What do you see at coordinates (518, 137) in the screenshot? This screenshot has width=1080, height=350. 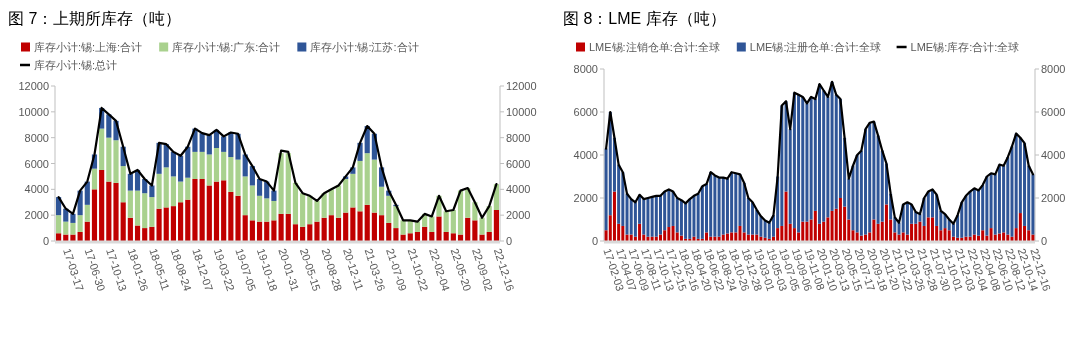 I see `y2-tick-label: 8000` at bounding box center [518, 137].